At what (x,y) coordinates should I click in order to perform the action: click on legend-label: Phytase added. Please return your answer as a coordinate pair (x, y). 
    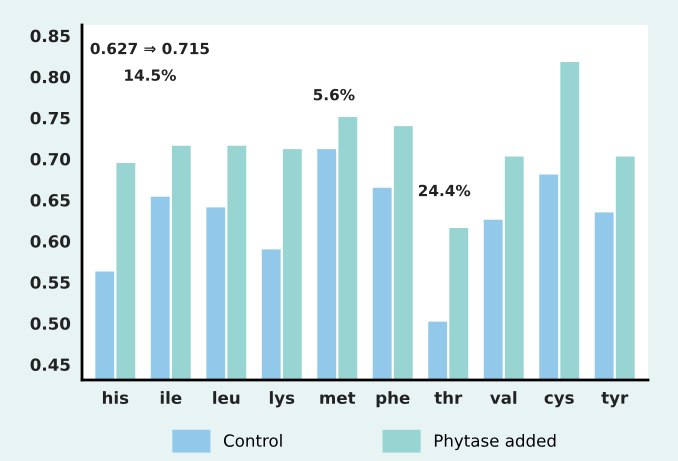
    Looking at the image, I should click on (495, 442).